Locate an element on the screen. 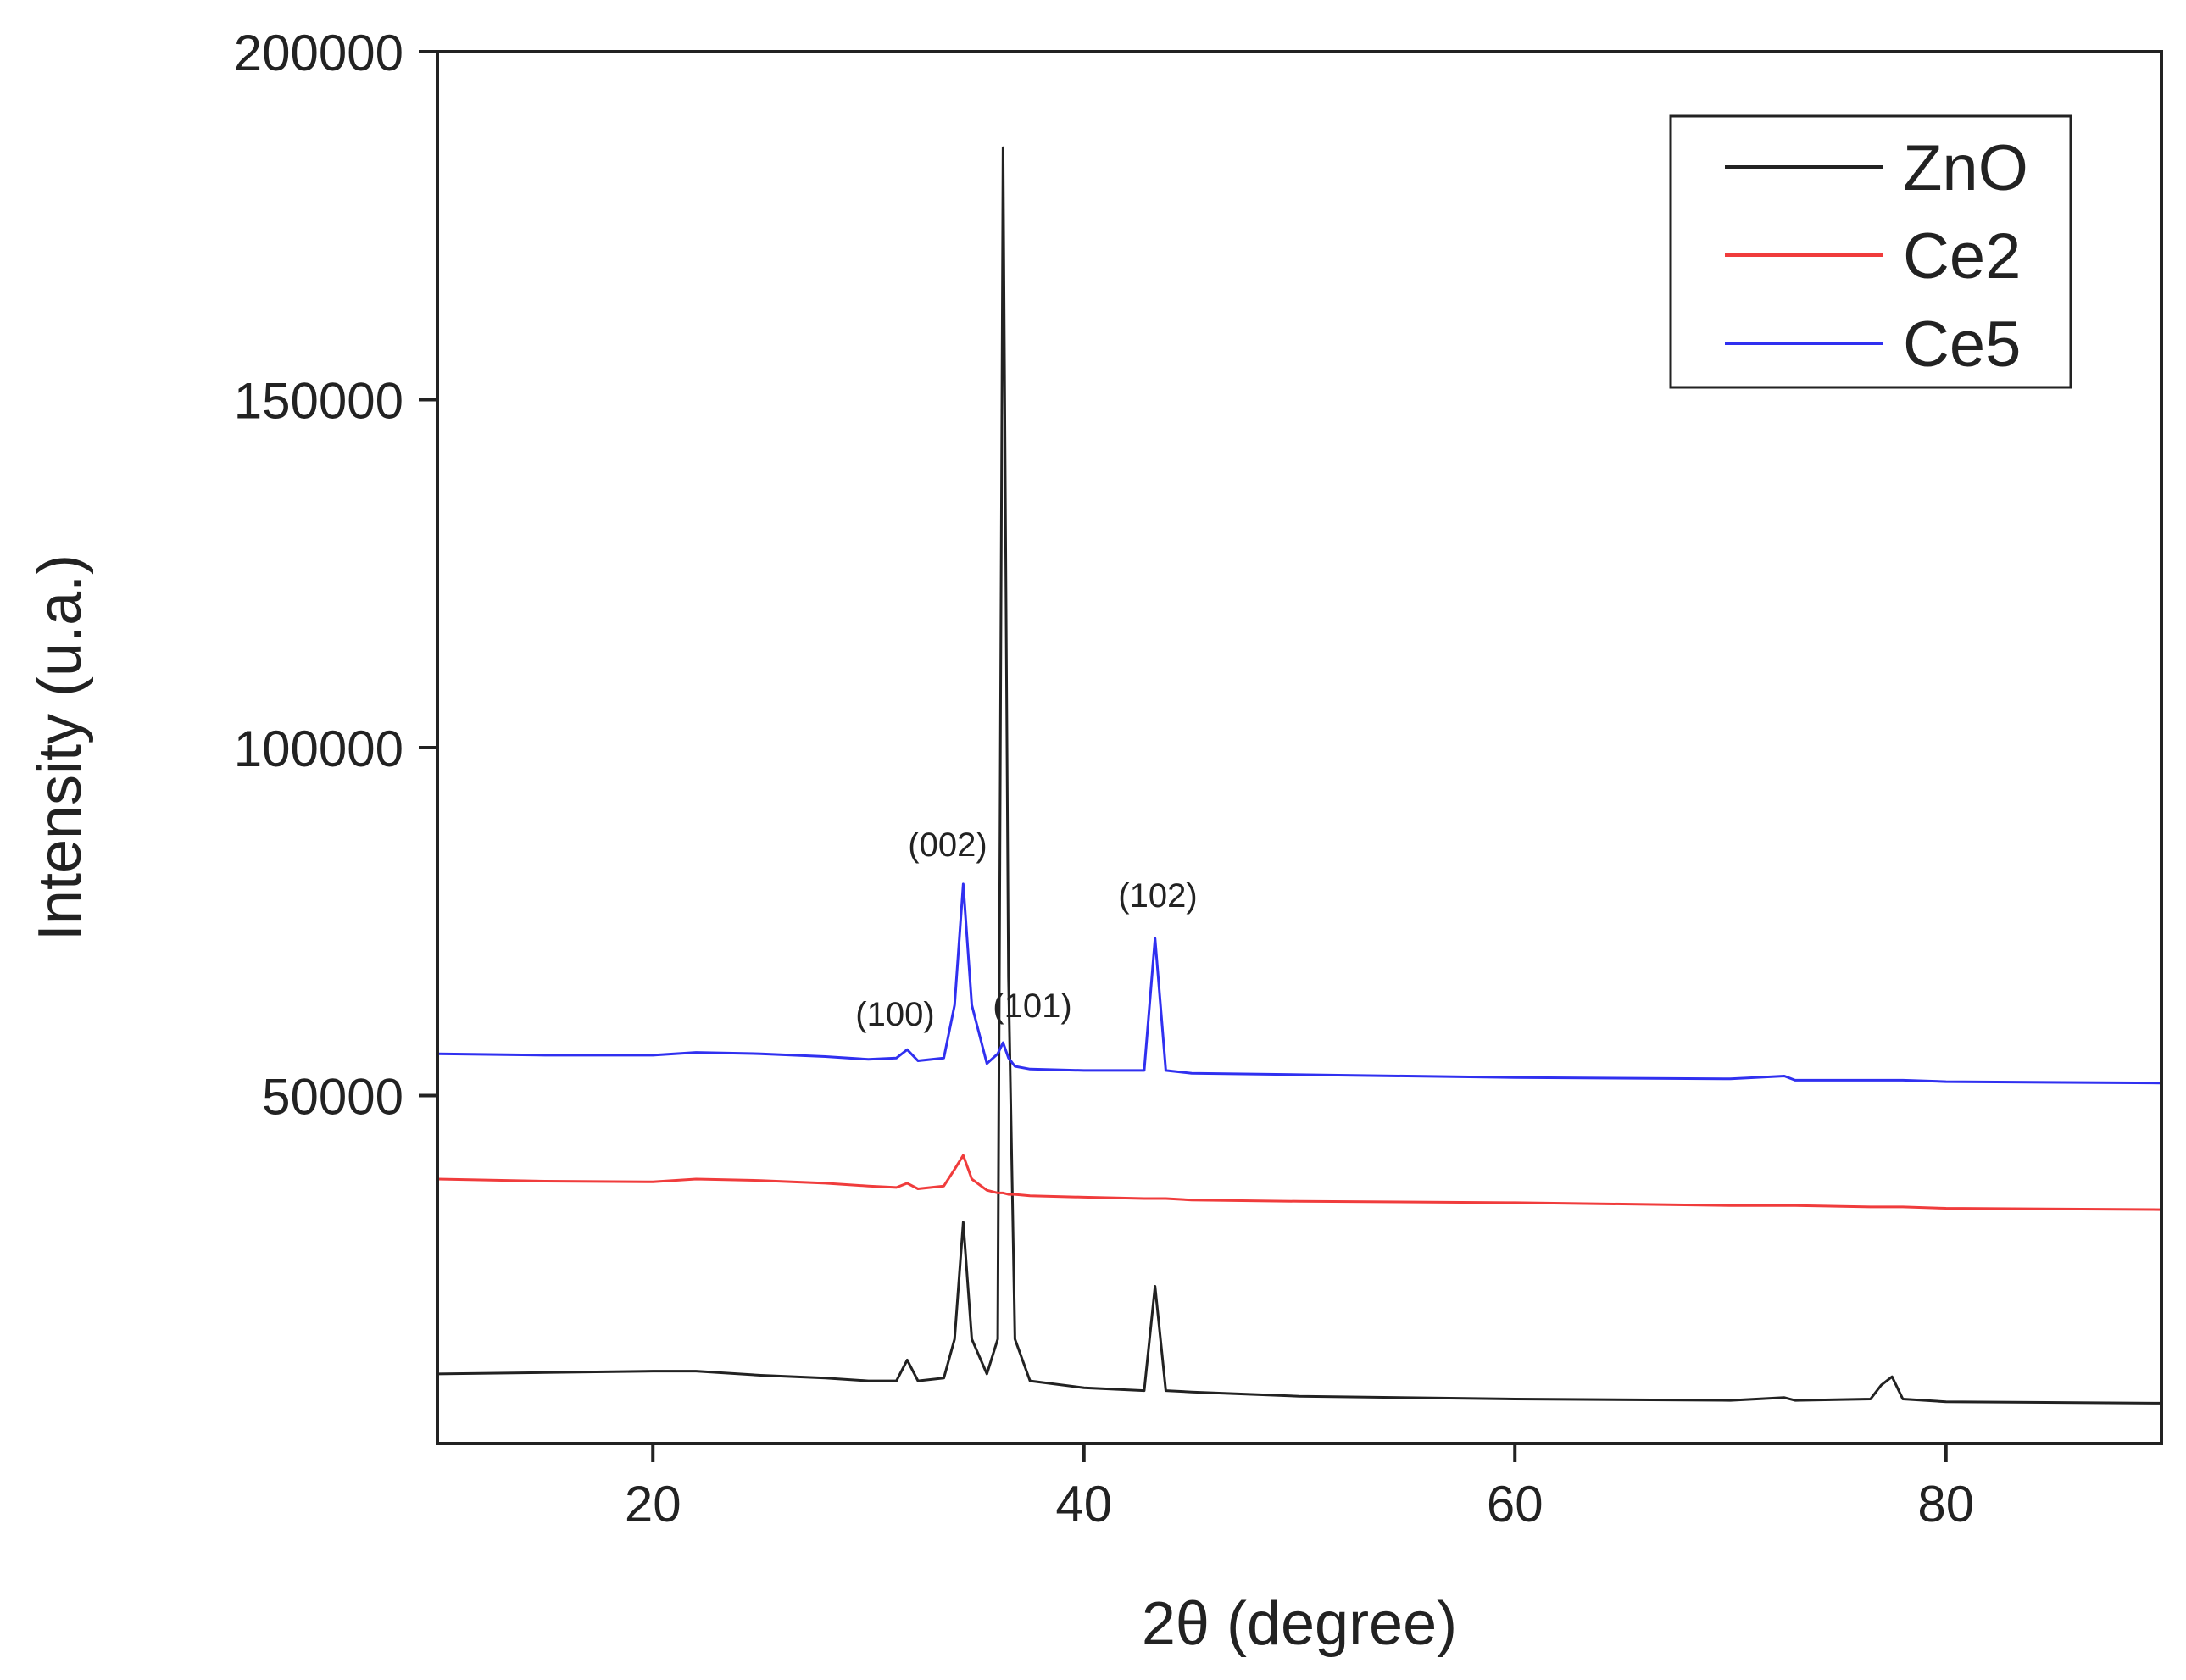  y-tick-label: 50000 is located at coordinates (332, 1097).